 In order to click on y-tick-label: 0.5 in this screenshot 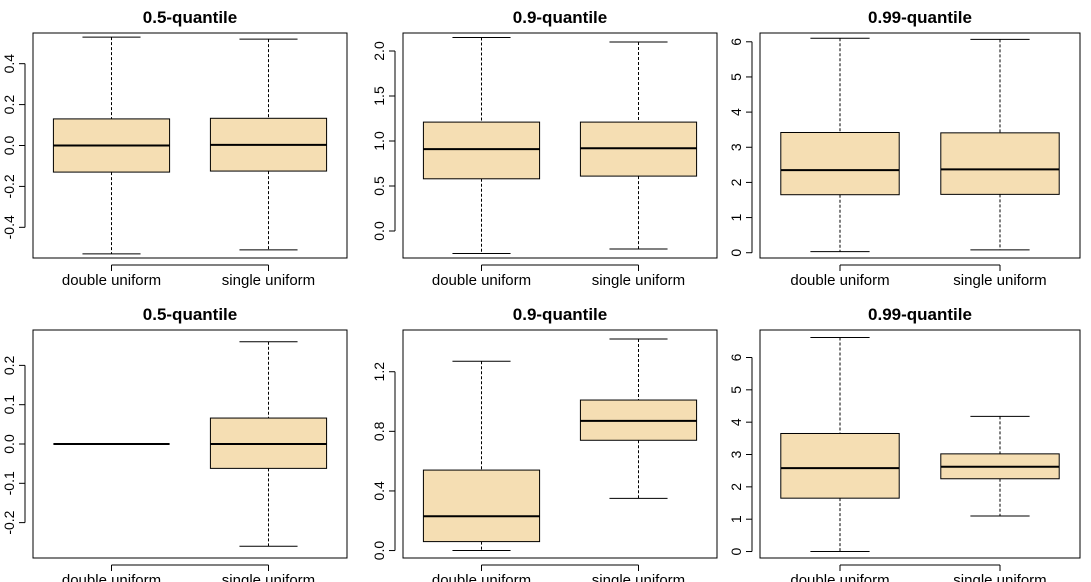, I will do `click(379, 186)`.